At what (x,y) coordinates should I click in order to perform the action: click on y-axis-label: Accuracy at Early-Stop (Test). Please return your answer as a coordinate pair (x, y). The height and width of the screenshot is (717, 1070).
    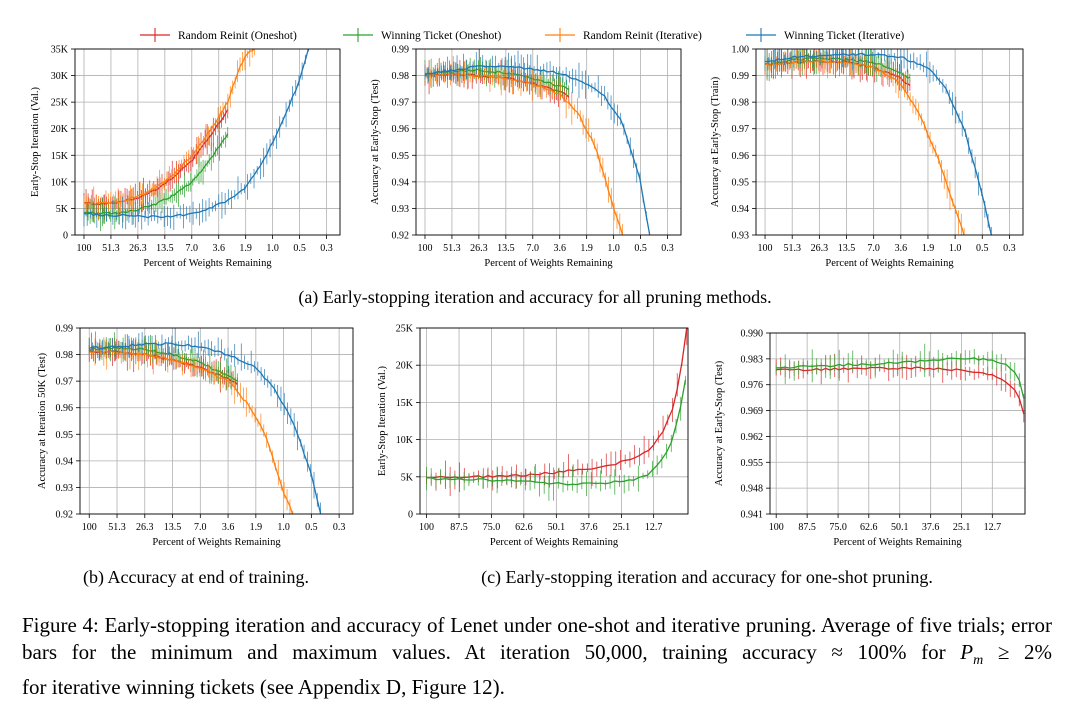
    Looking at the image, I should click on (375, 142).